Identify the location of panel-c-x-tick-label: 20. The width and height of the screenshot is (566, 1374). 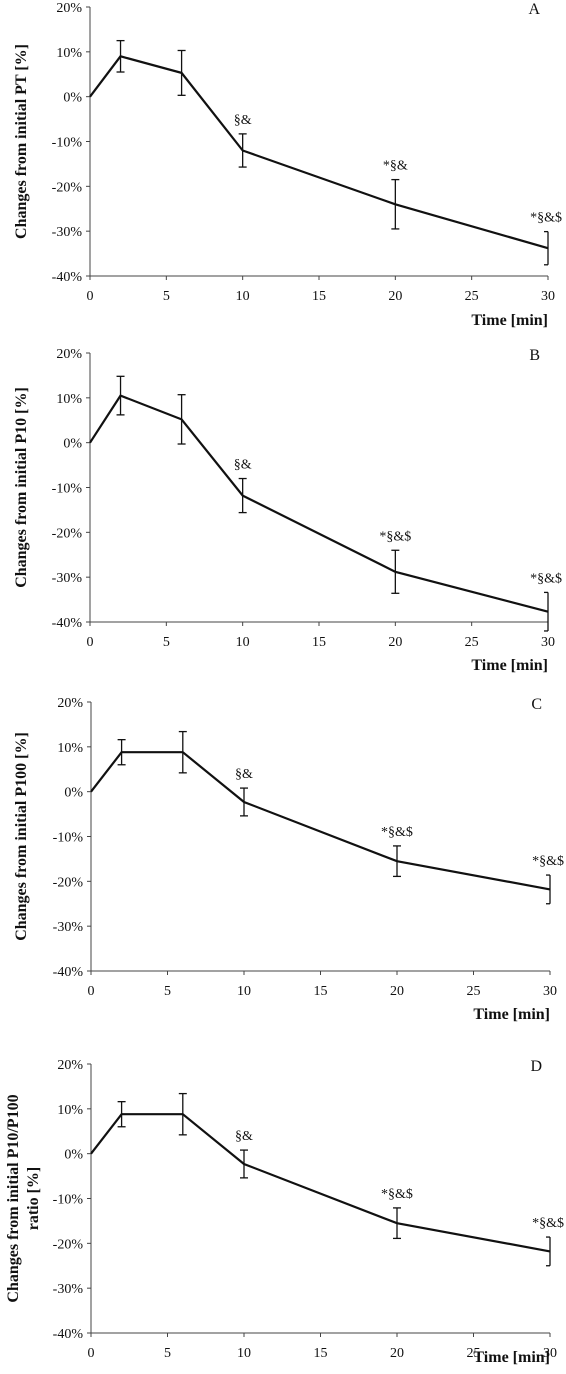
(397, 991).